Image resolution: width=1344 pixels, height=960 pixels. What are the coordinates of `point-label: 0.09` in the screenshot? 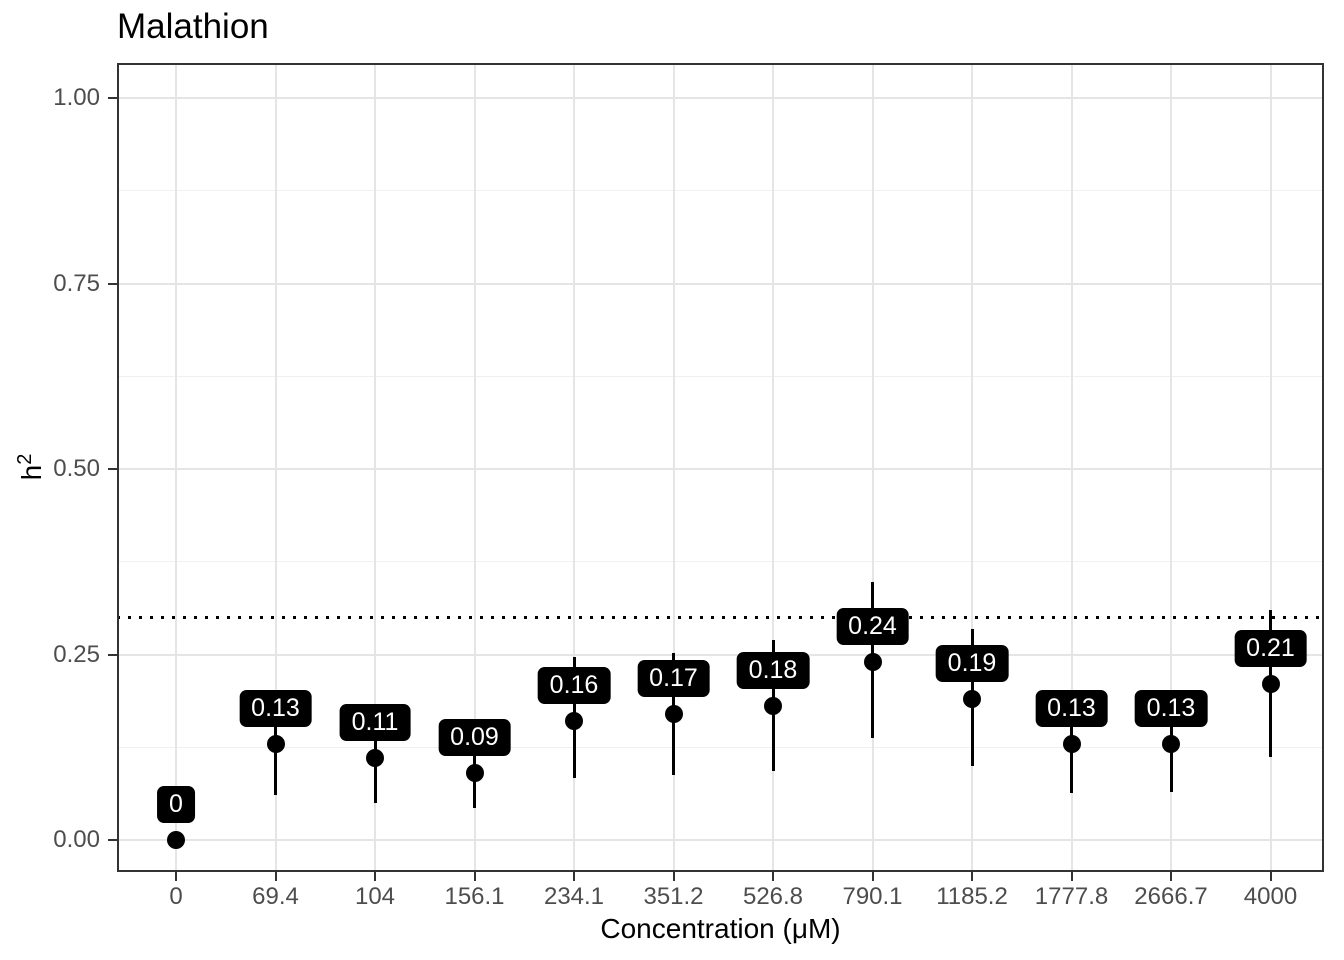 It's located at (474, 738).